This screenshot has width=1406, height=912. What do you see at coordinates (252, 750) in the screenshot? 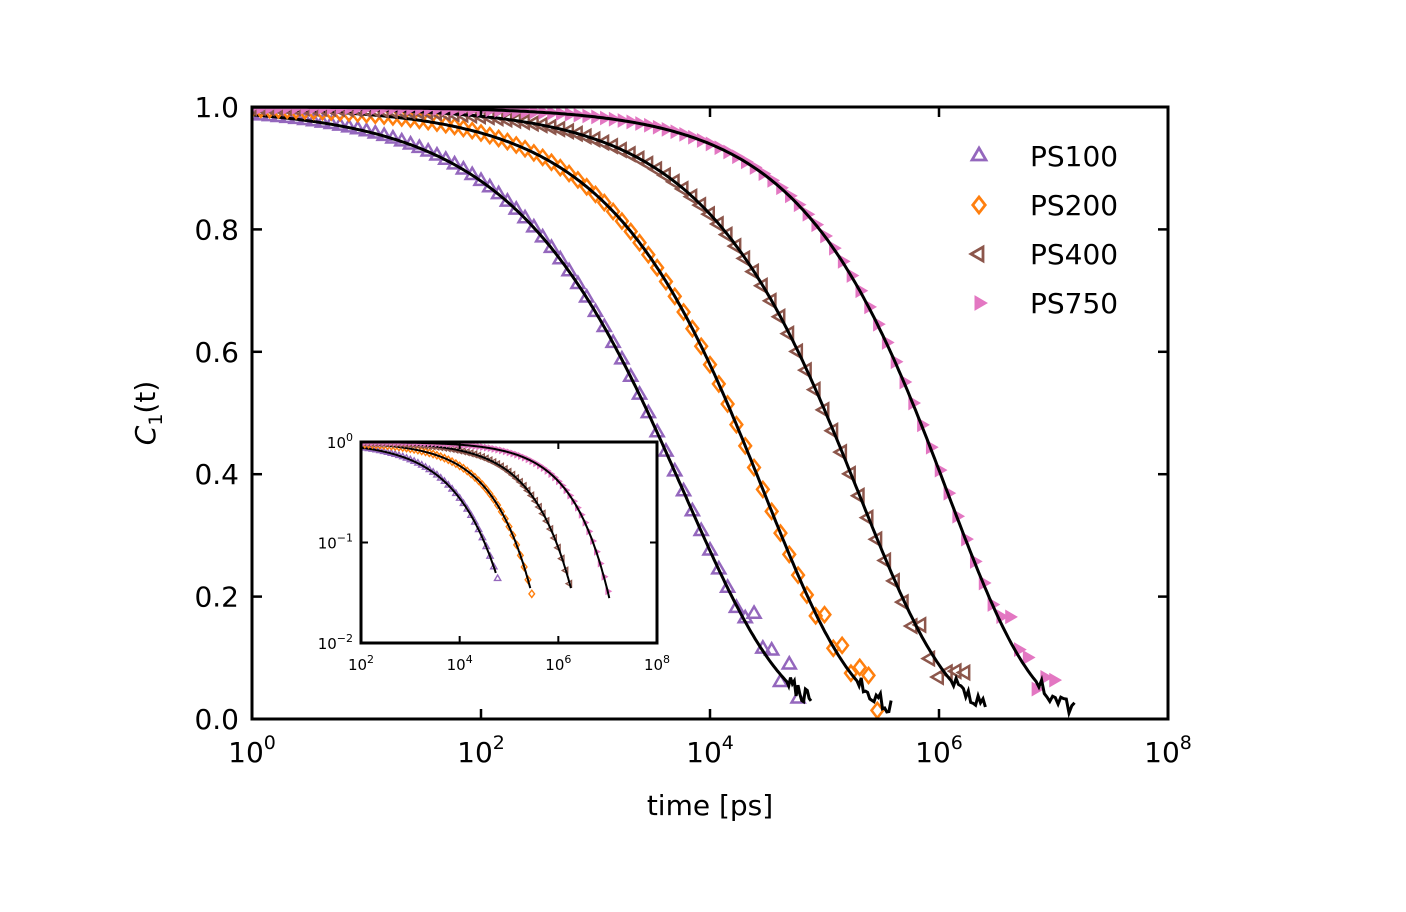
I see `x-tick-label: 10⁰` at bounding box center [252, 750].